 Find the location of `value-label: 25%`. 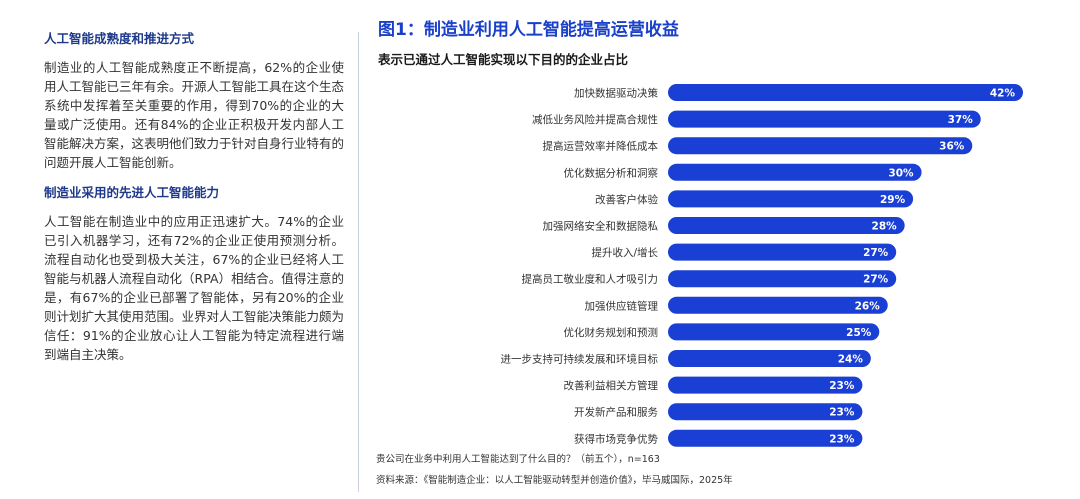

value-label: 25% is located at coordinates (859, 333).